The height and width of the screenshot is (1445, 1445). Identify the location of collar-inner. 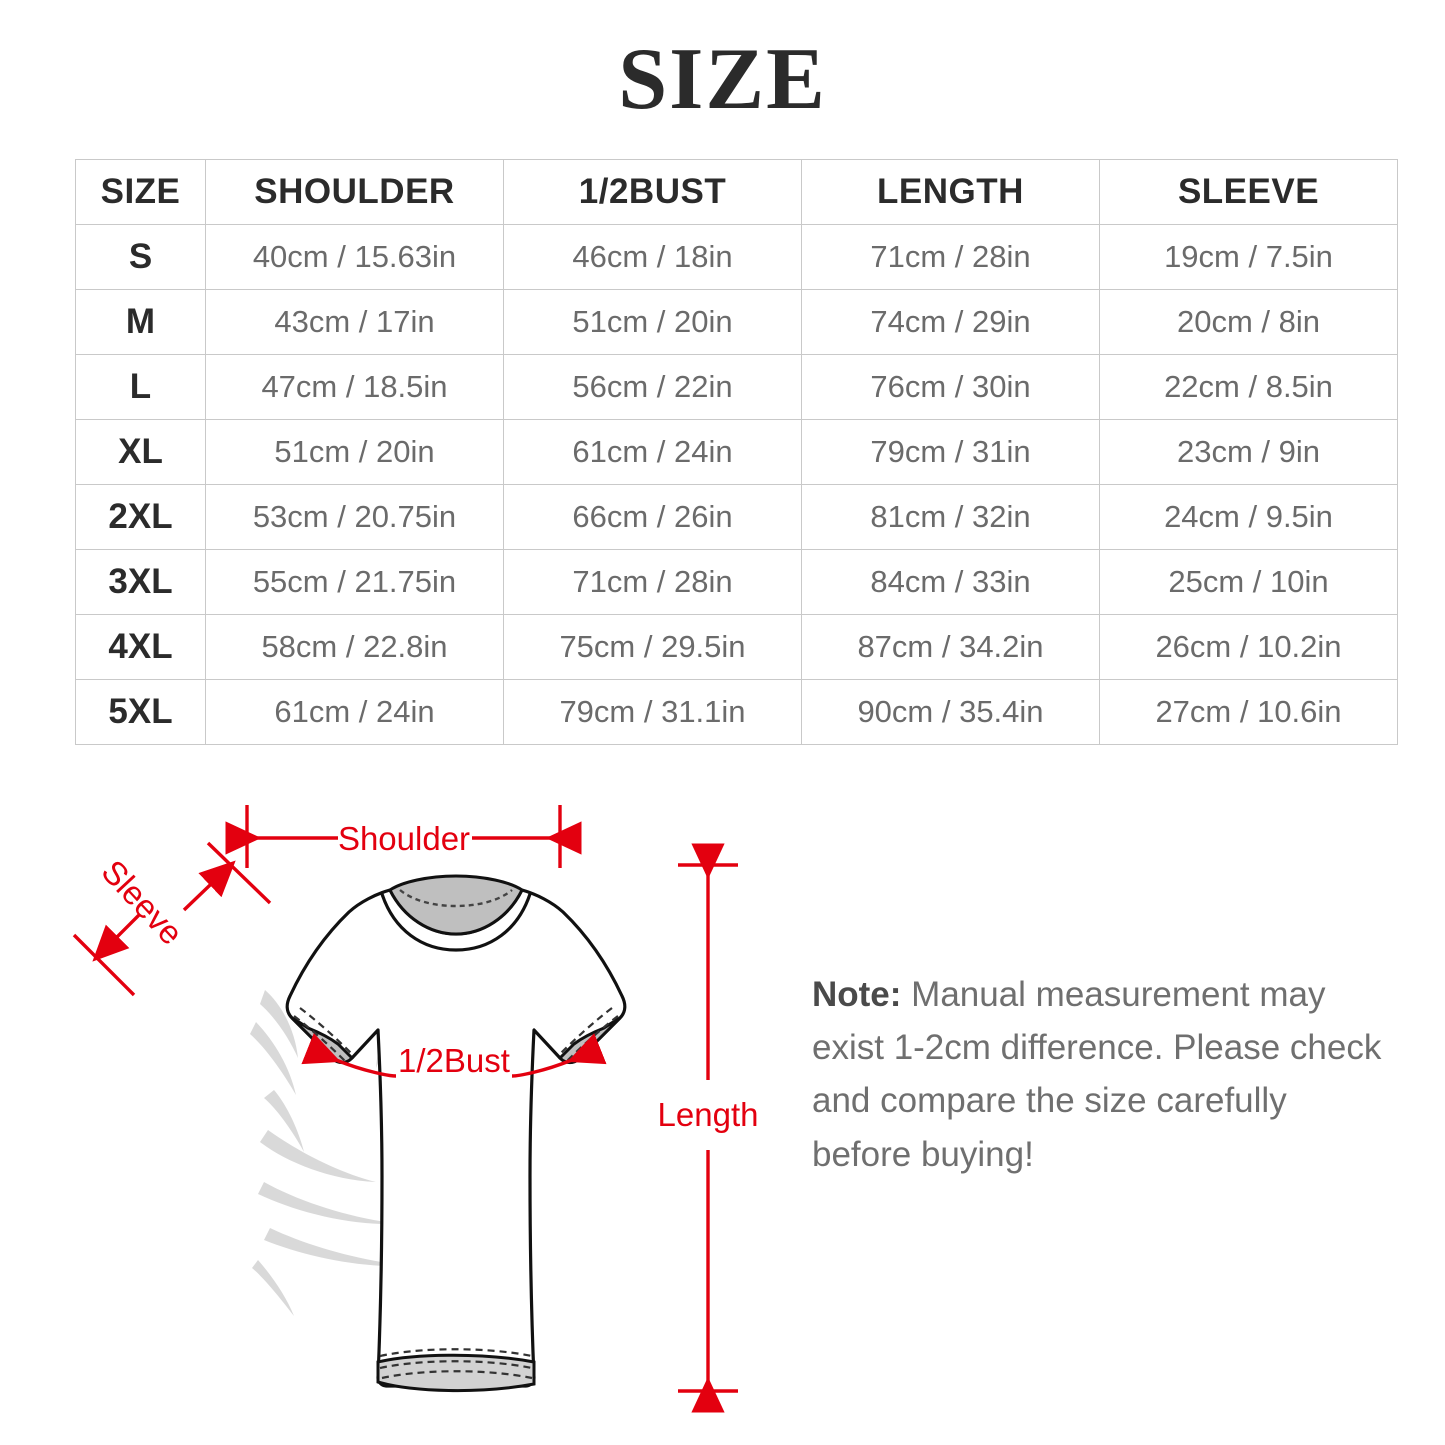
(456, 905).